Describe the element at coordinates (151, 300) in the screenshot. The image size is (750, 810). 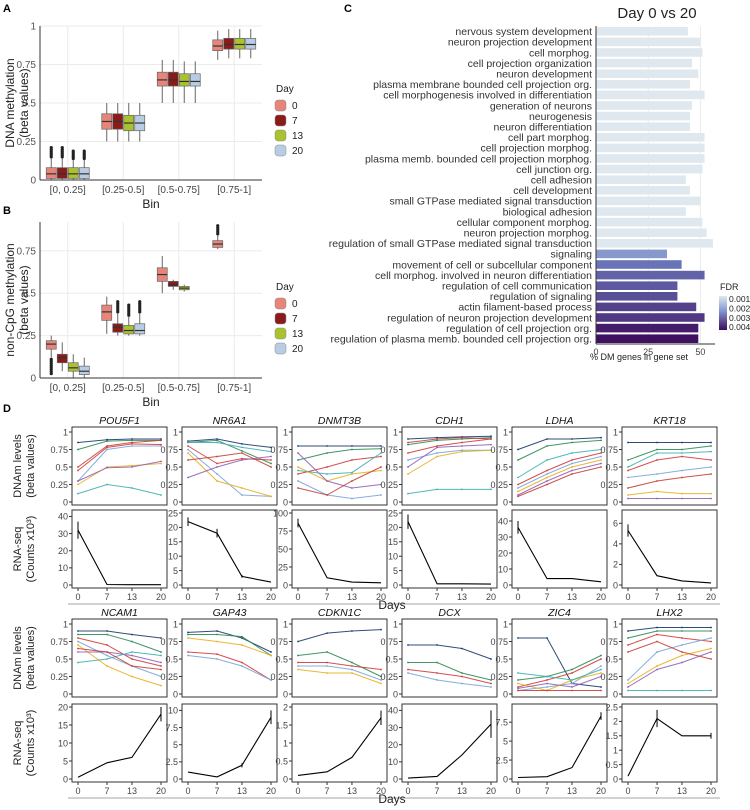
I see `plot-area` at that location.